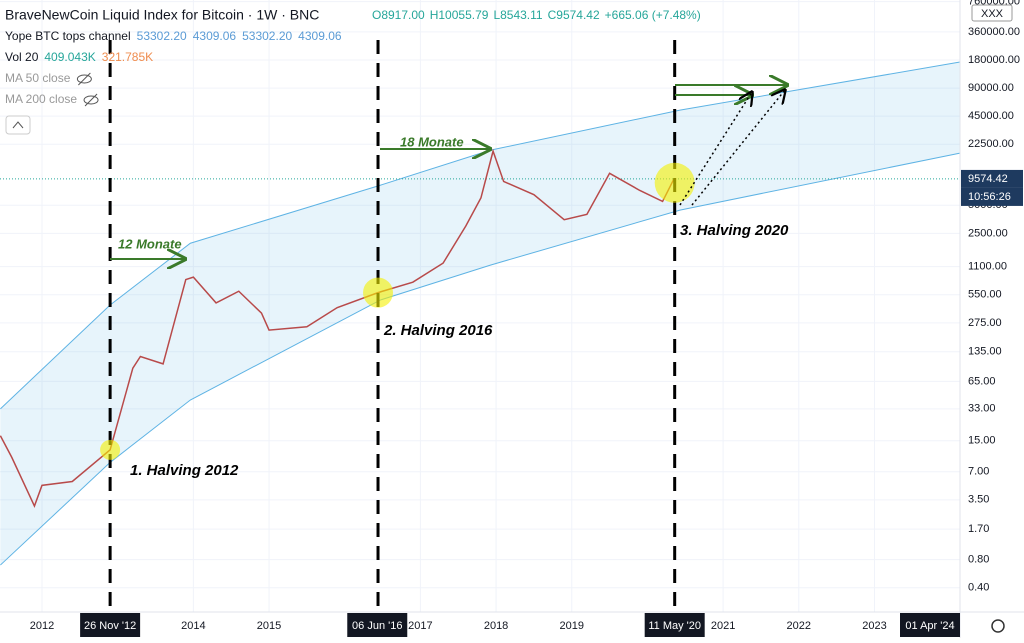 The height and width of the screenshot is (643, 1024). I want to click on symbol: XXX, so click(992, 14).